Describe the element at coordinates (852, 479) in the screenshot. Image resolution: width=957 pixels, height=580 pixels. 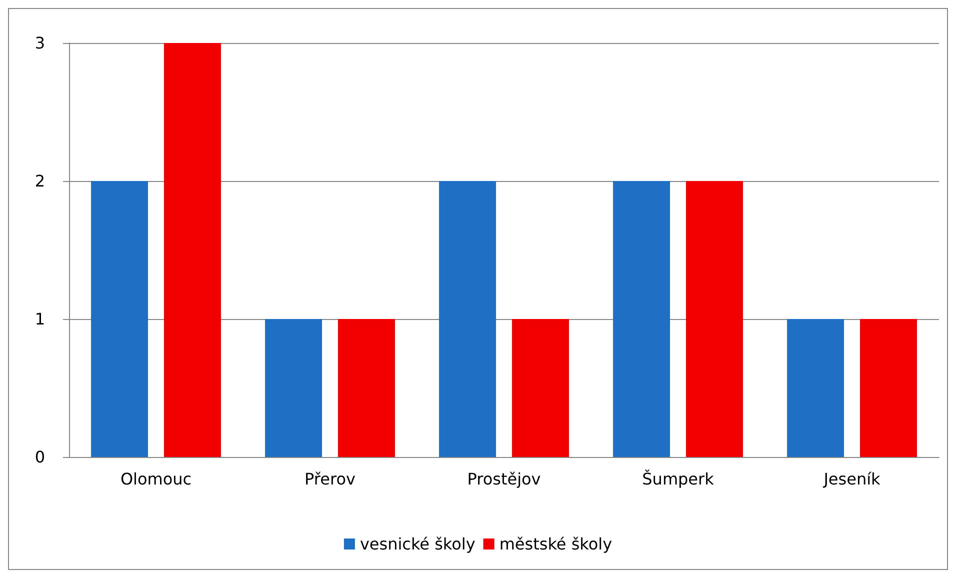
I see `x-tick-label: Jeseník` at that location.